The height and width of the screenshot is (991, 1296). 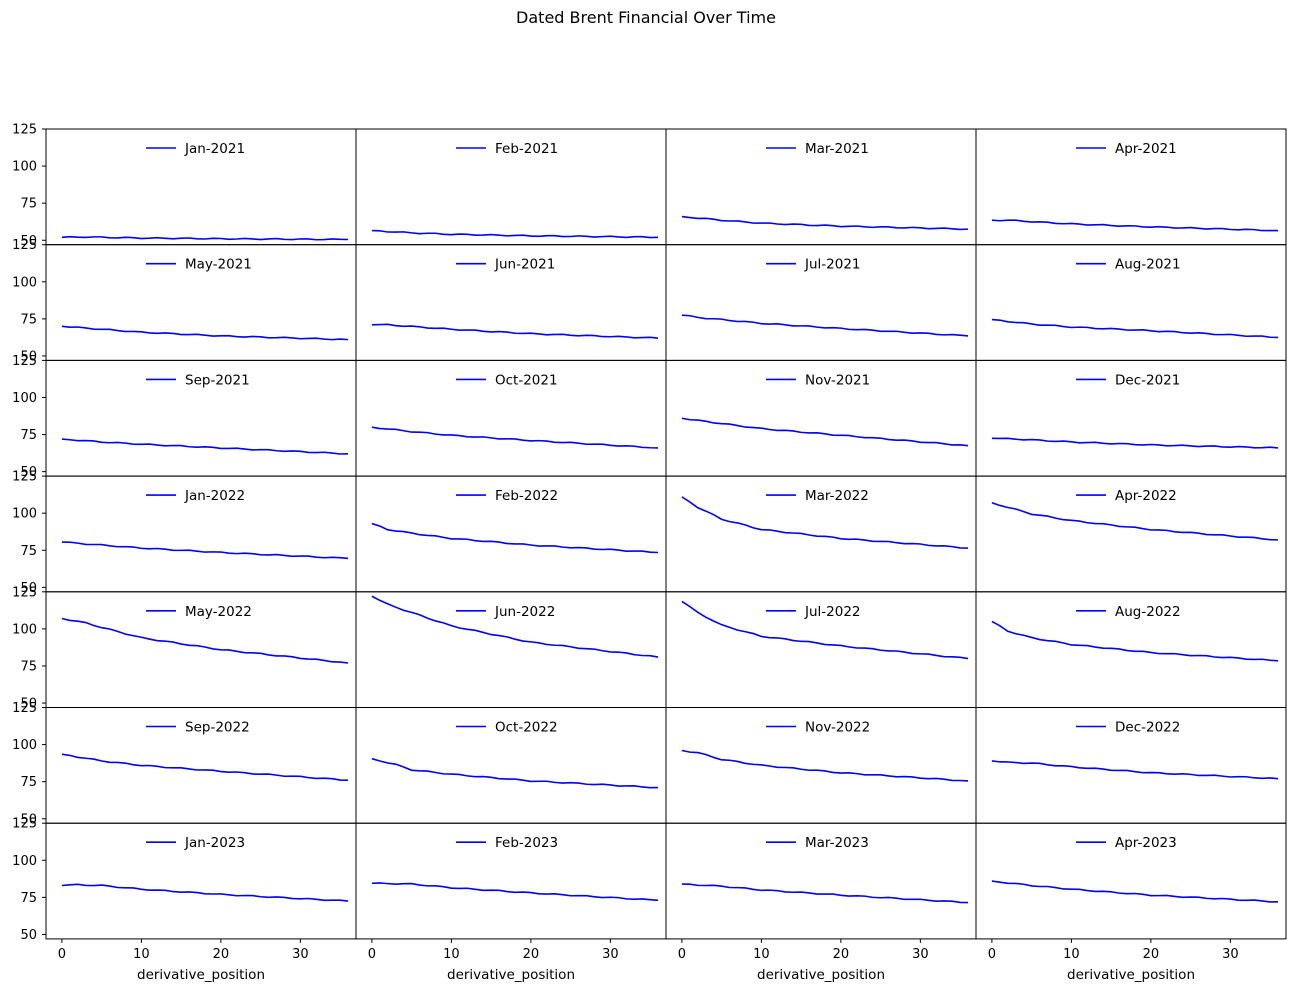 I want to click on legend: Dec-2021, so click(x=1128, y=380).